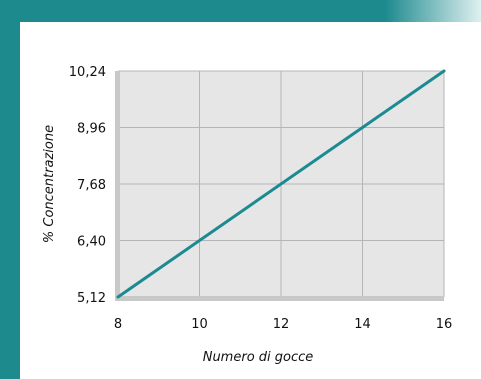 The width and height of the screenshot is (481, 379). Describe the element at coordinates (279, 298) in the screenshot. I see `x-axis-line` at that location.